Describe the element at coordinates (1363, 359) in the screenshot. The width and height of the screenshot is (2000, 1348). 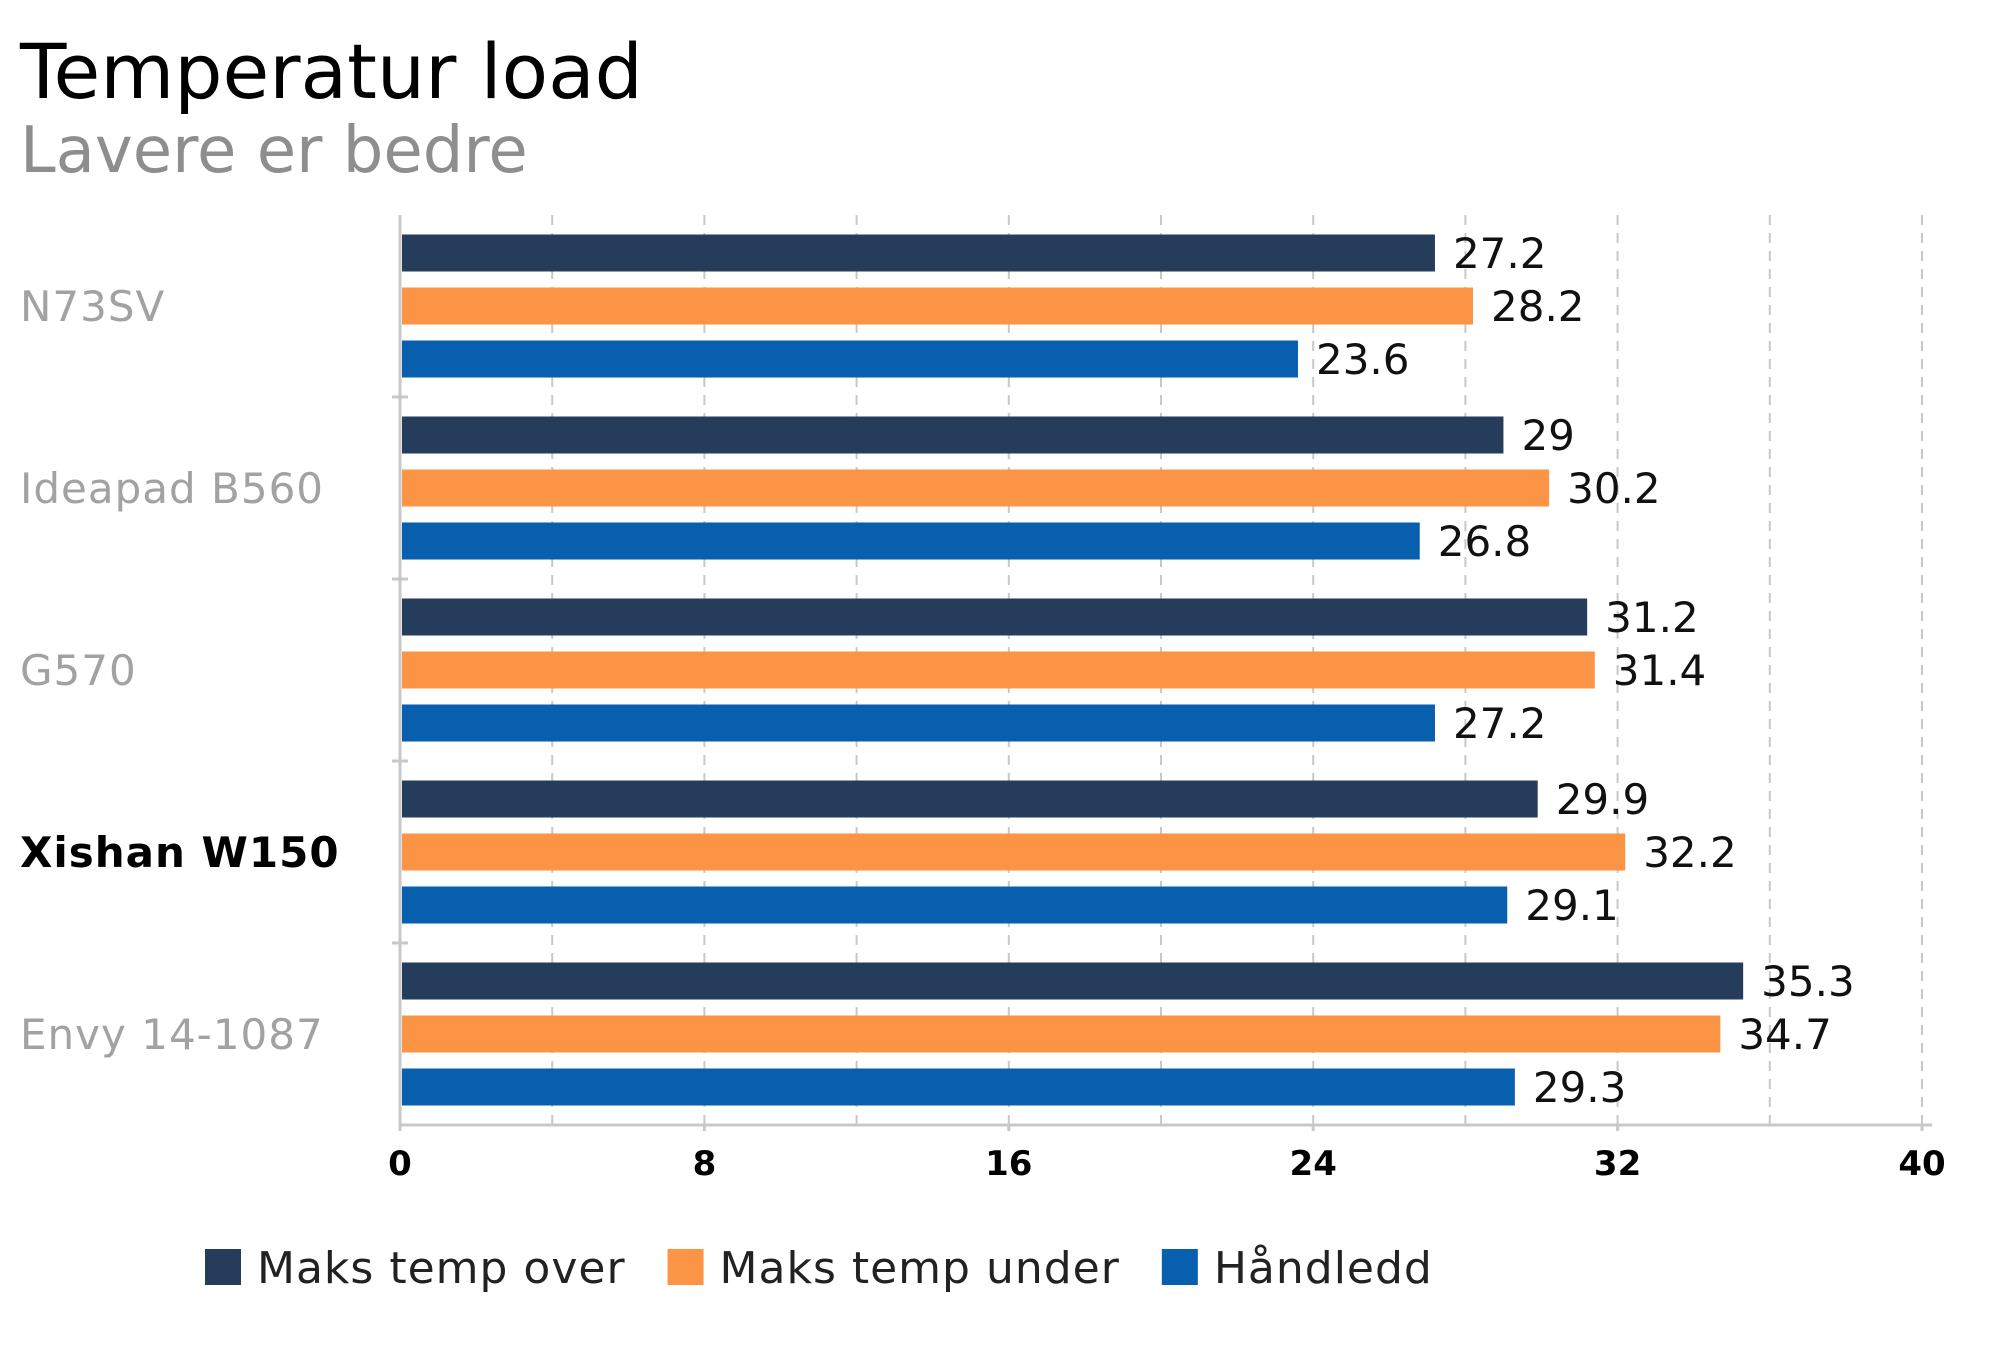
I see `data-label: 23.6` at that location.